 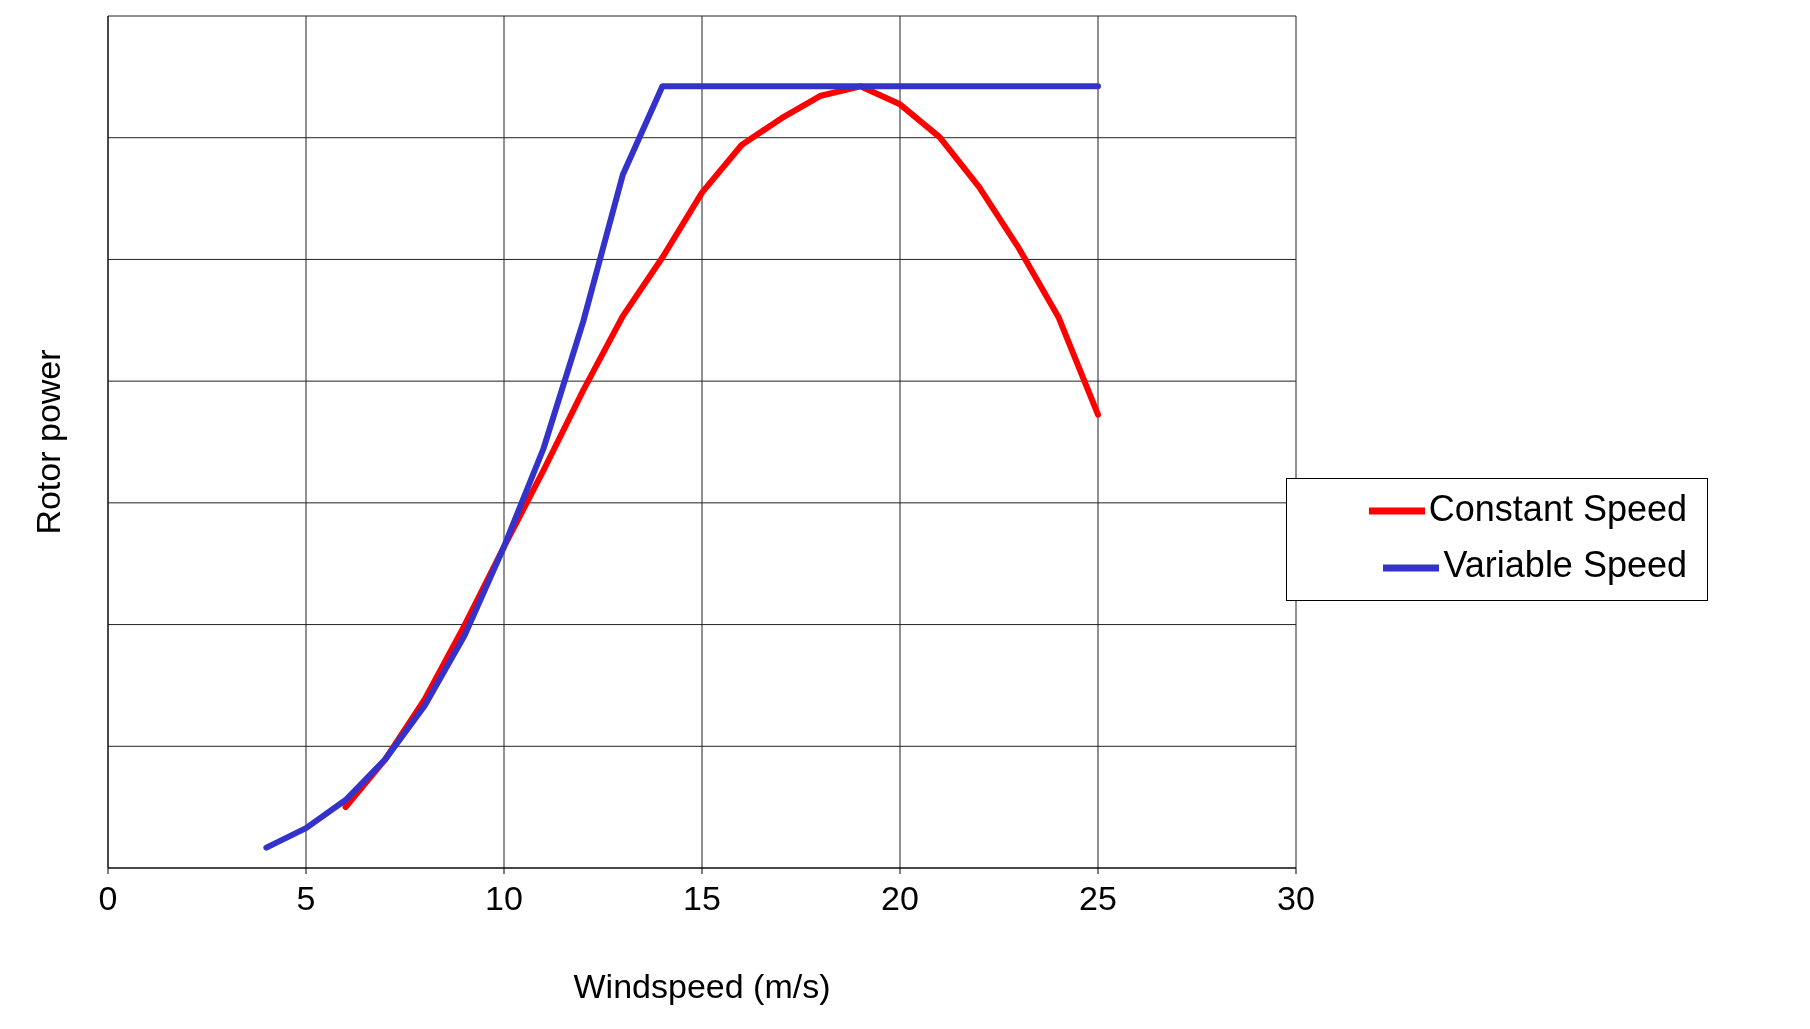 What do you see at coordinates (48, 442) in the screenshot?
I see `y-axis-title: Rotor power` at bounding box center [48, 442].